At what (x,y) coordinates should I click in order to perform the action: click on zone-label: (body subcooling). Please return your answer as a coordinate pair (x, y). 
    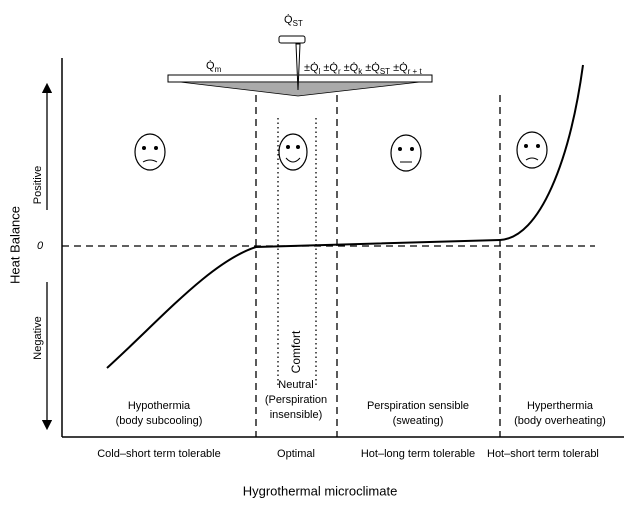
    Looking at the image, I should click on (159, 421).